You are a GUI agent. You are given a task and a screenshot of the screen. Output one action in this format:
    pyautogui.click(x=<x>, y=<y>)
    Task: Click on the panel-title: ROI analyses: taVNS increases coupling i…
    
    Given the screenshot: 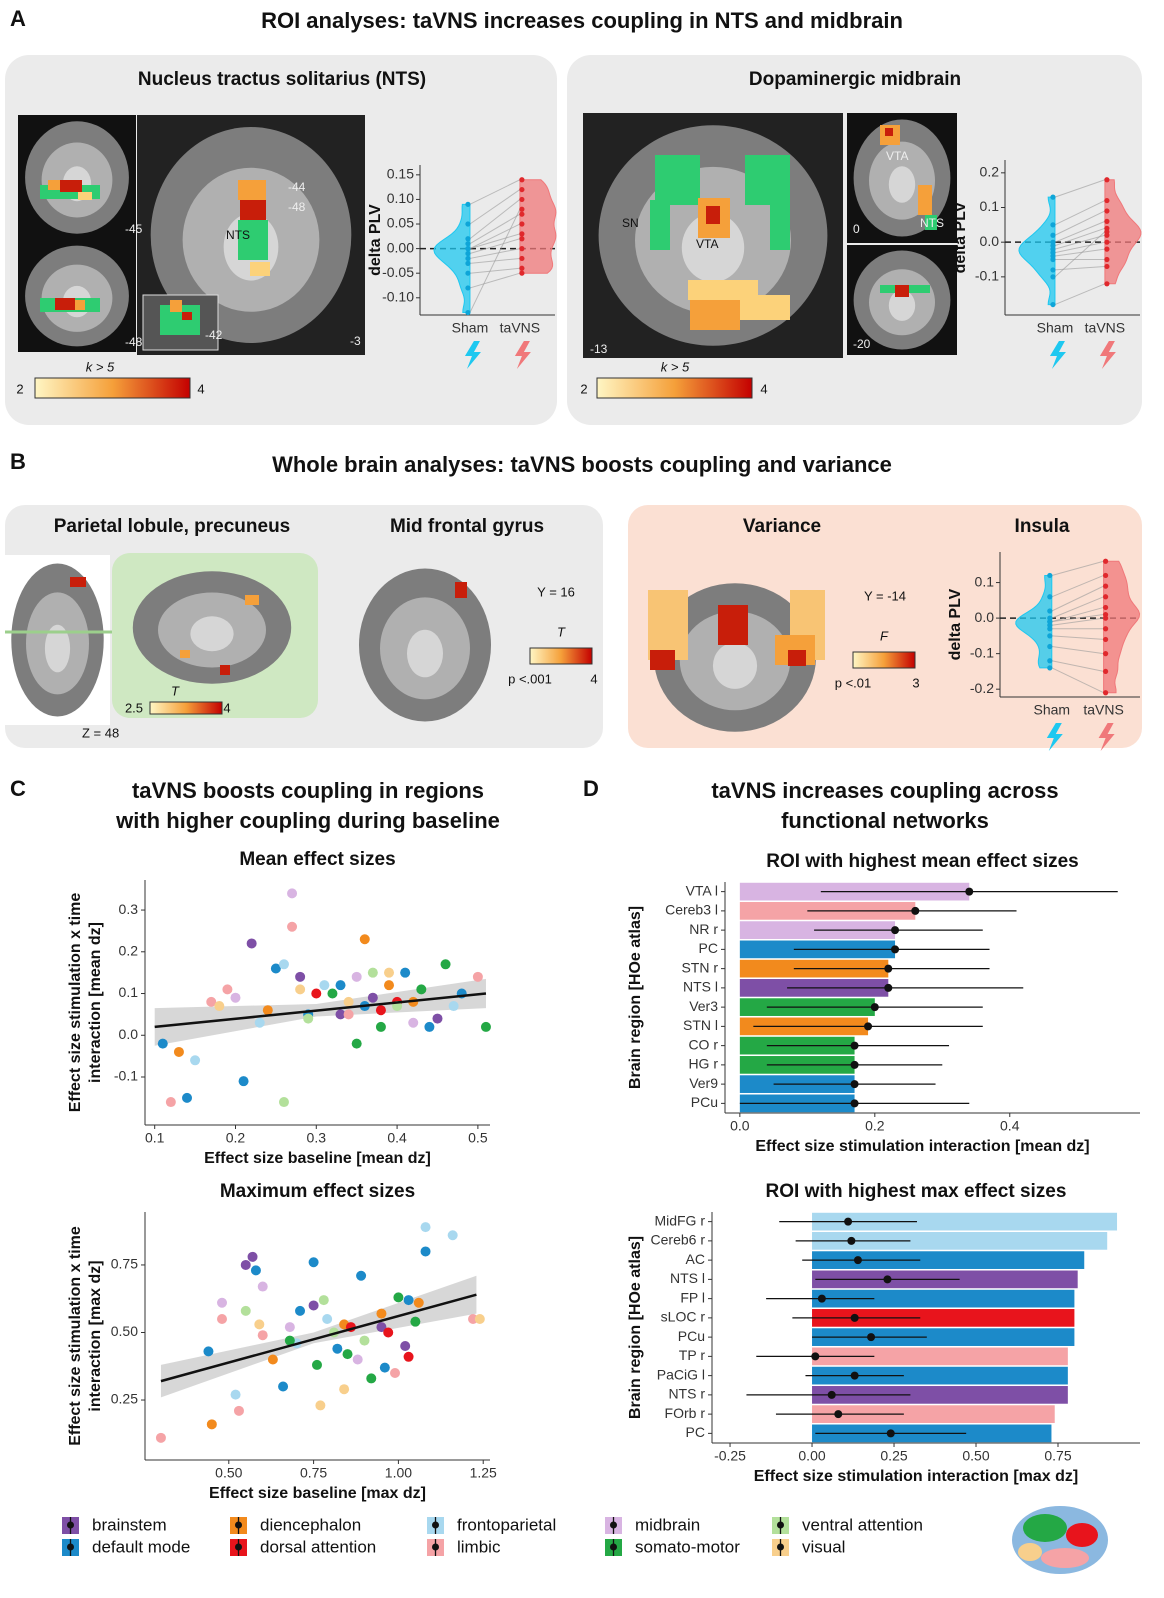 What is the action you would take?
    pyautogui.click(x=582, y=20)
    